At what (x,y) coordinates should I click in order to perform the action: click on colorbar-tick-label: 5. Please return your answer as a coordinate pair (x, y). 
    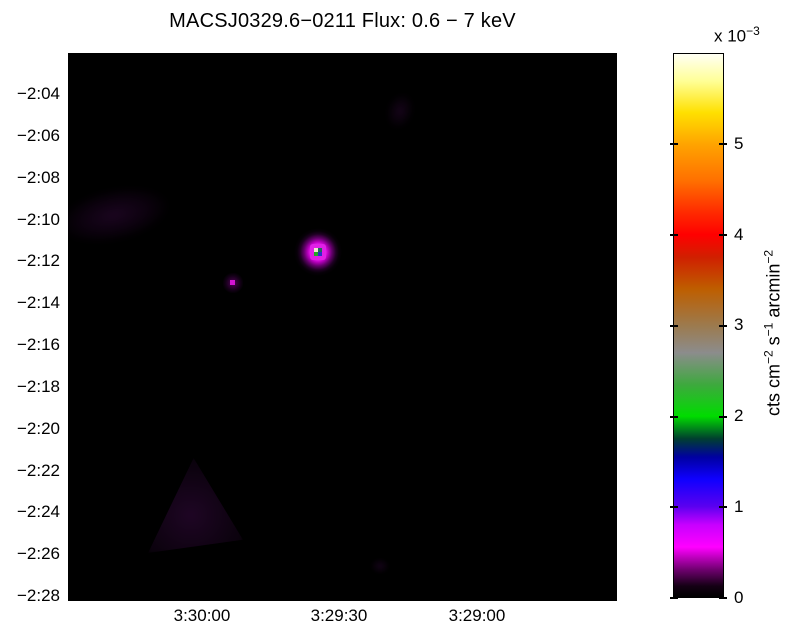
    Looking at the image, I should click on (739, 143).